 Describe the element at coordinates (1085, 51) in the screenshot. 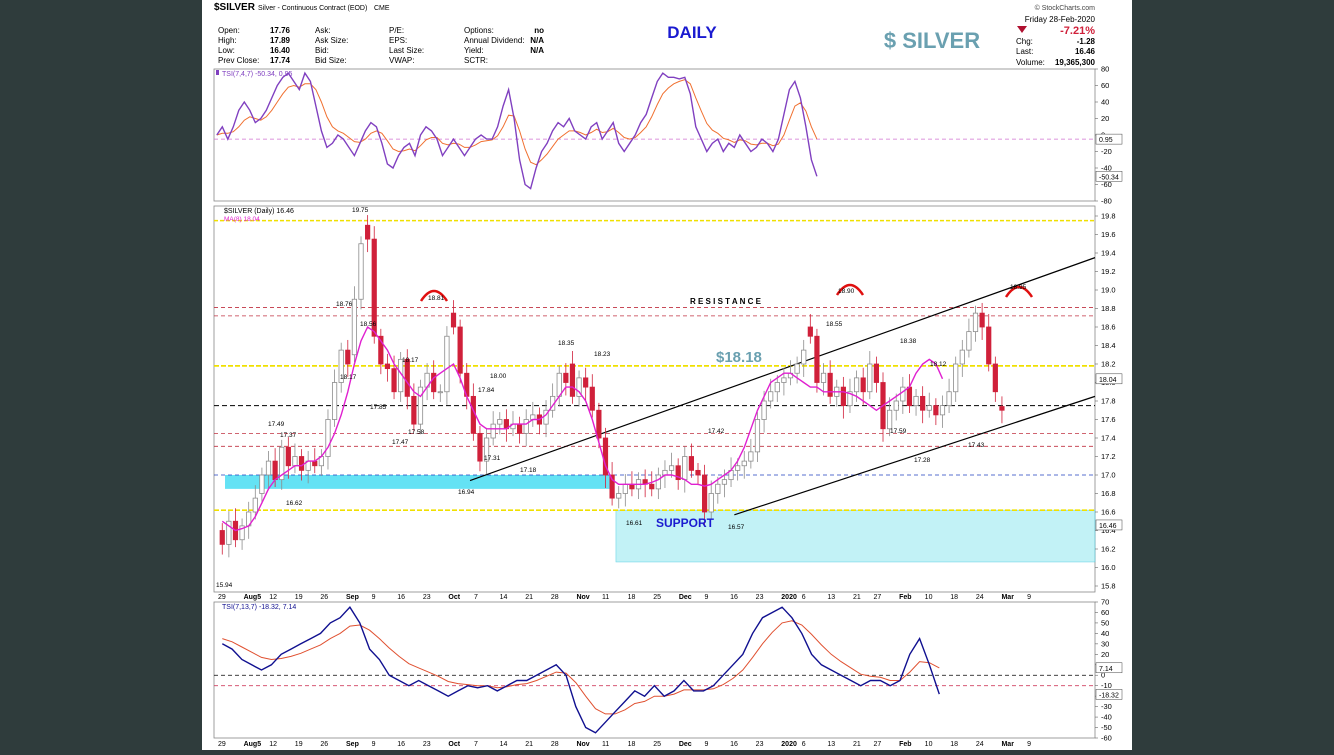

I see `last-value: 16.46` at that location.